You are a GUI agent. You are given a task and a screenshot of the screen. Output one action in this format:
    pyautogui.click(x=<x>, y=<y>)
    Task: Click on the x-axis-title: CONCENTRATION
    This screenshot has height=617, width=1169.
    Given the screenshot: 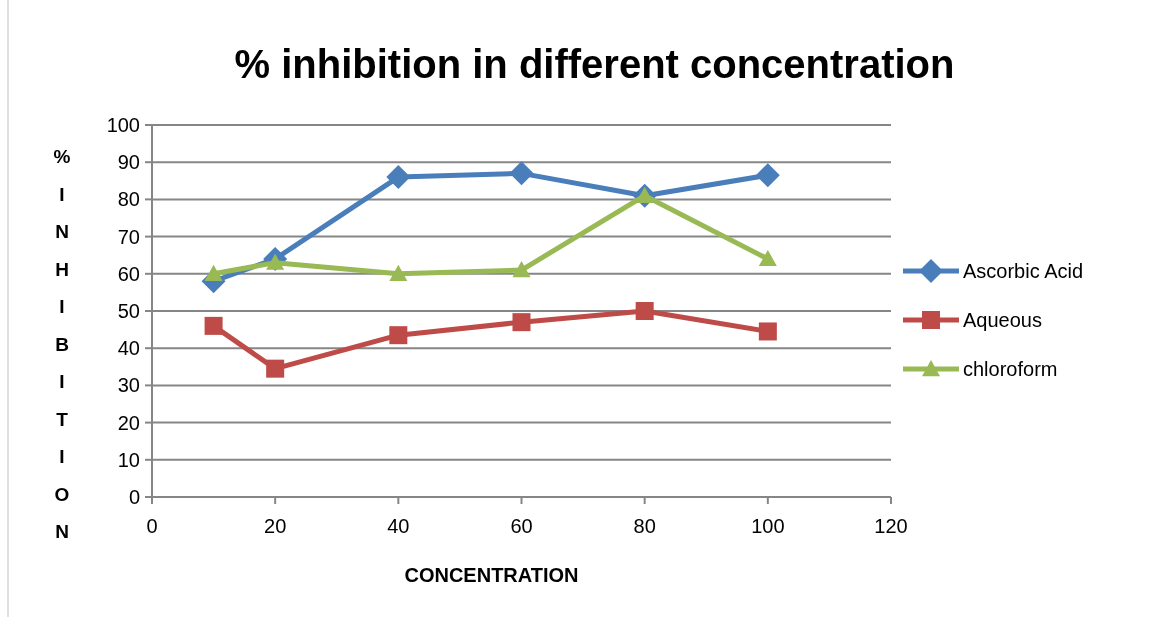 What is the action you would take?
    pyautogui.click(x=491, y=575)
    